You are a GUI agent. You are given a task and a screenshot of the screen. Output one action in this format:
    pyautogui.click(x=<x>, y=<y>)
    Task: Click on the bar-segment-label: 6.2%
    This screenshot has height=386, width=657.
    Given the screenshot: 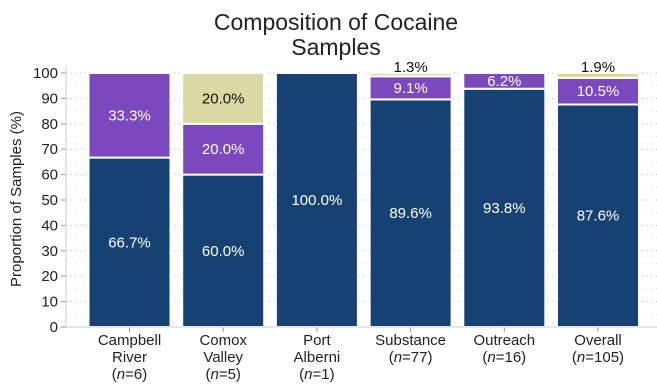 What is the action you would take?
    pyautogui.click(x=504, y=81)
    